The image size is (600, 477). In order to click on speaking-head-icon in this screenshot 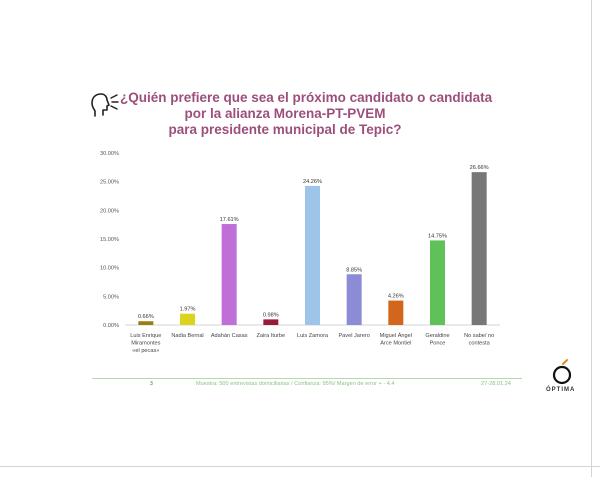, I will do `click(105, 105)`.